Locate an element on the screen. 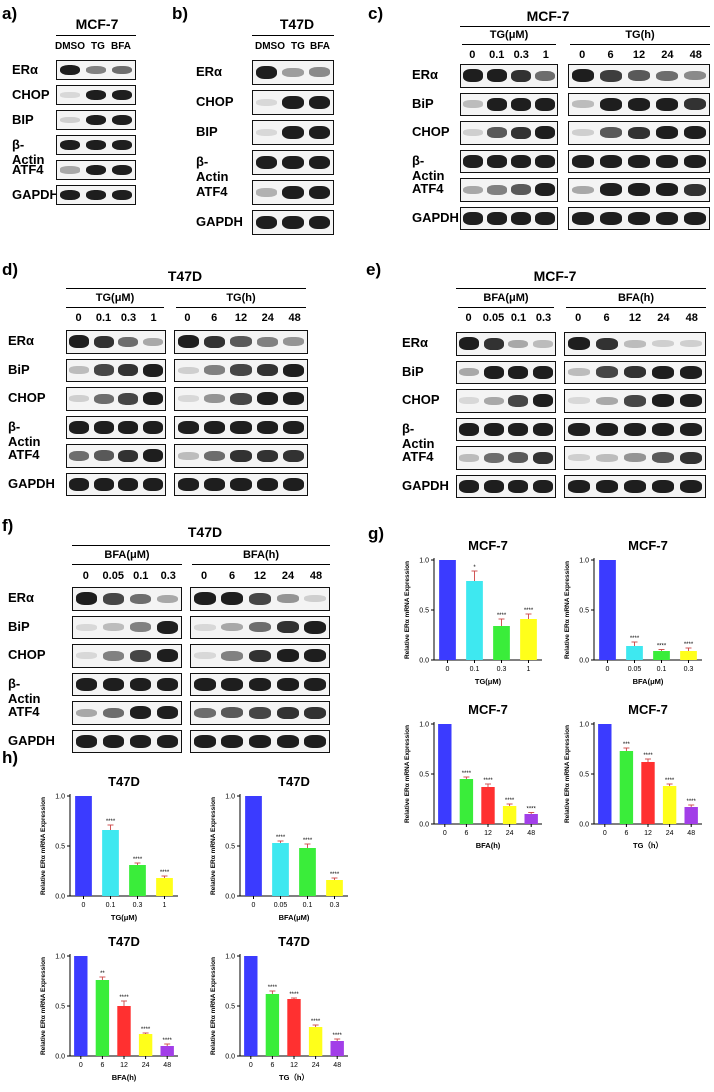 The height and width of the screenshot is (1092, 714). x-tick-label: 24 is located at coordinates (146, 1065).